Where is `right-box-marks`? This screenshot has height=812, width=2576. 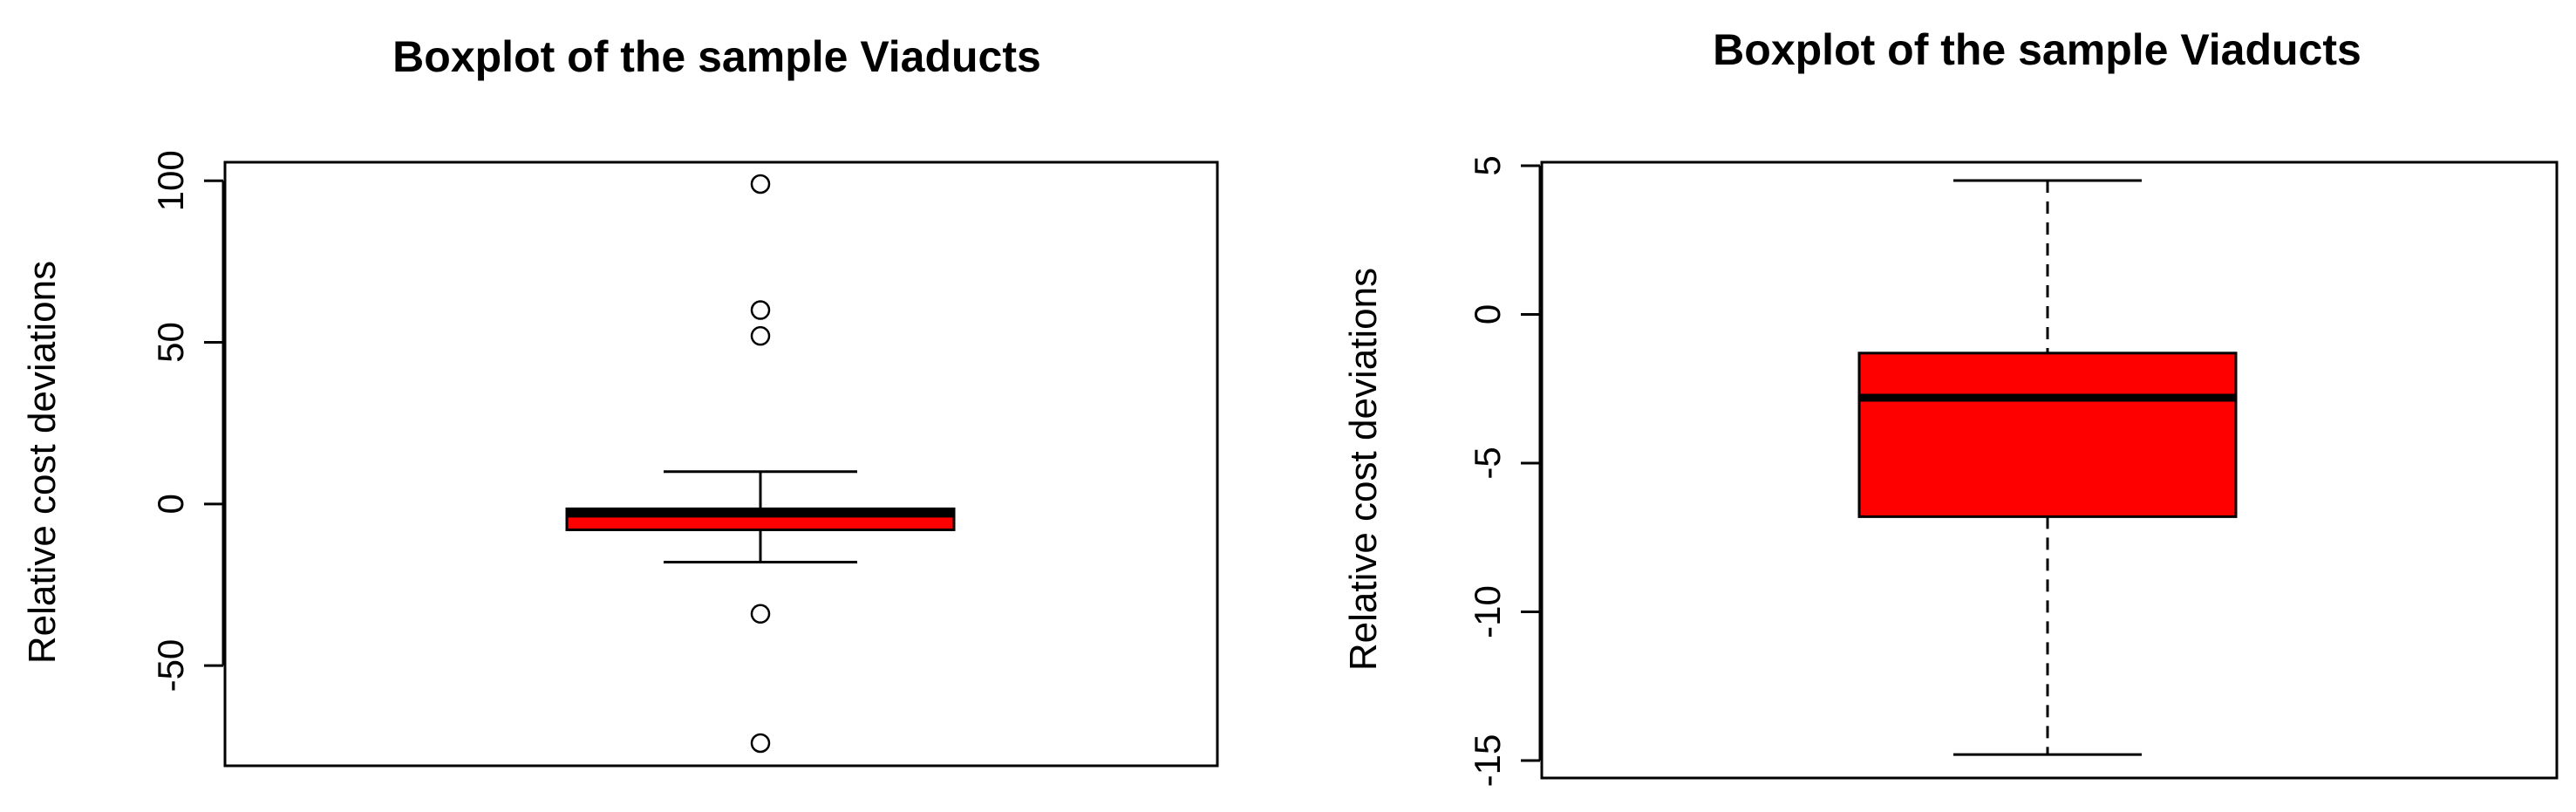 right-box-marks is located at coordinates (2047, 467).